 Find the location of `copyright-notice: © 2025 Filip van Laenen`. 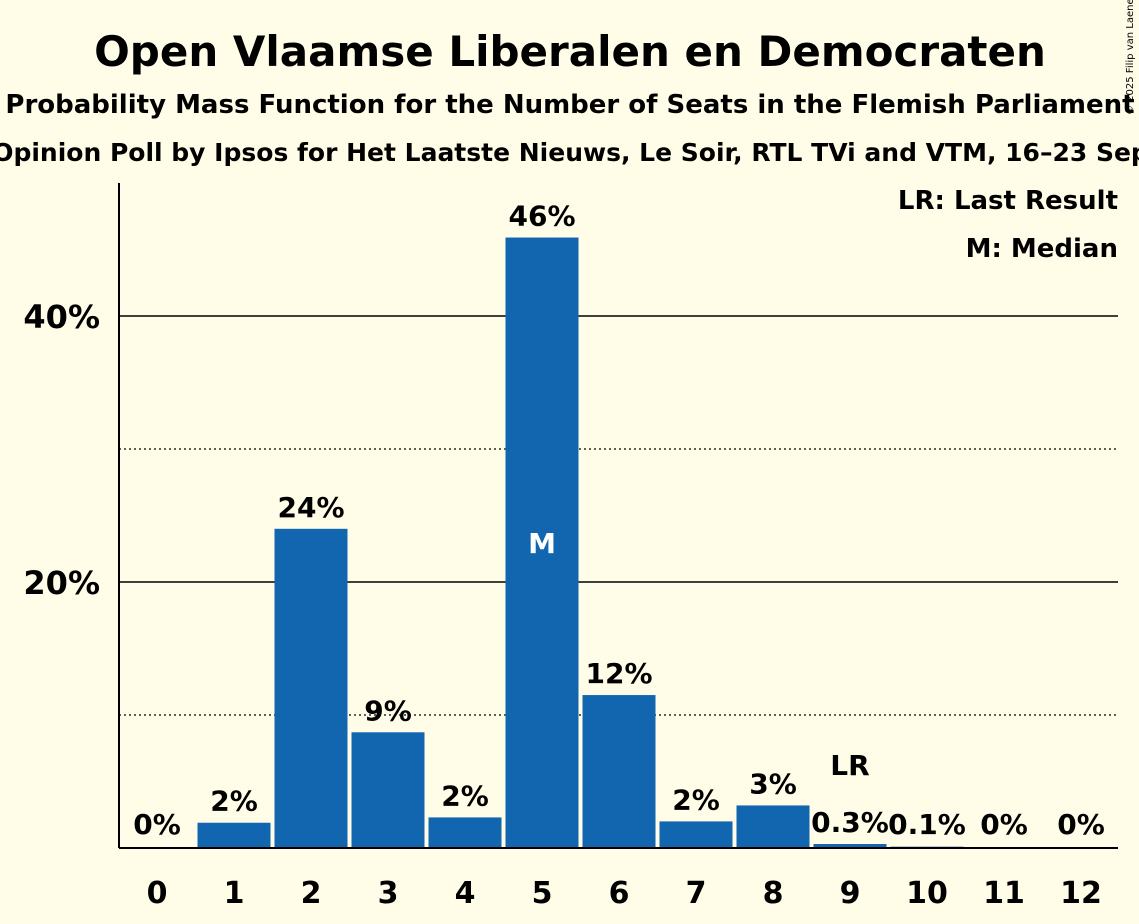

copyright-notice: © 2025 Filip van Laenen is located at coordinates (1130, 57).